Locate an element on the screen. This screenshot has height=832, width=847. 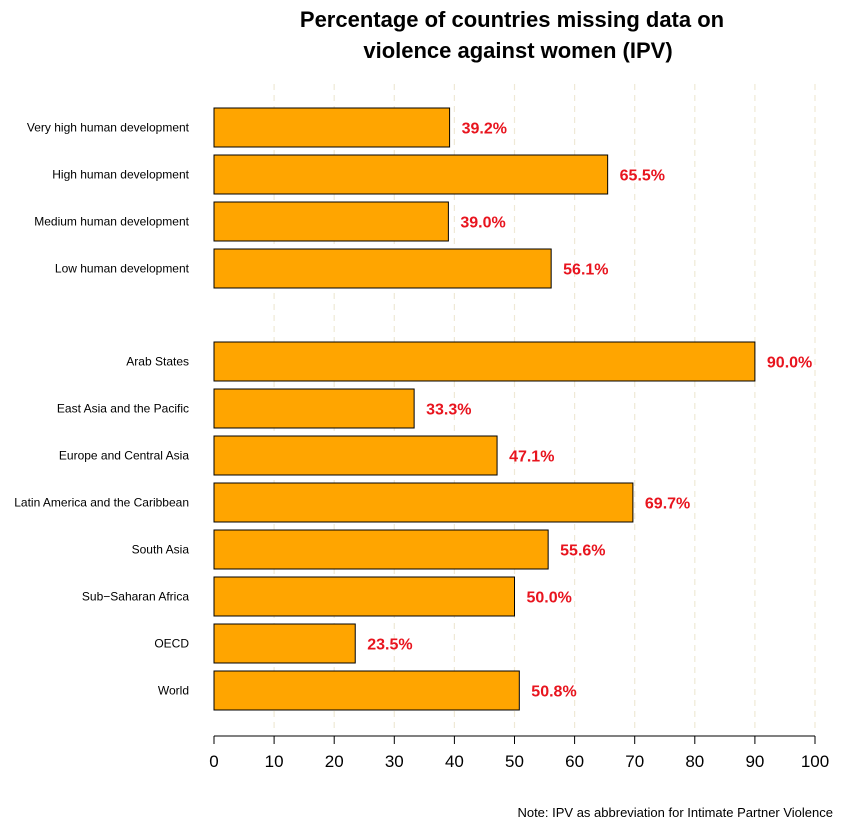
category-label: Arab States is located at coordinates (157, 362).